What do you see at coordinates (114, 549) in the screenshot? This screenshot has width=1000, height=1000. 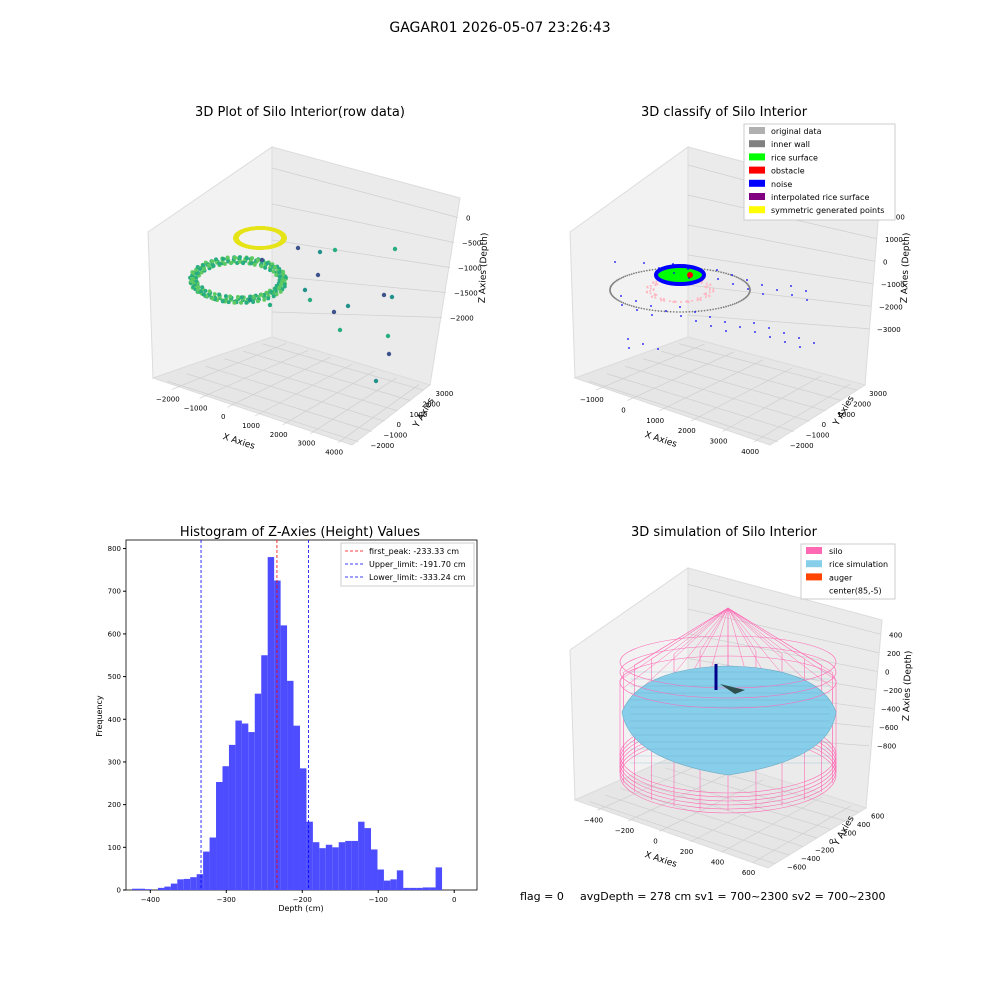 I see `y-tick-label: 800` at bounding box center [114, 549].